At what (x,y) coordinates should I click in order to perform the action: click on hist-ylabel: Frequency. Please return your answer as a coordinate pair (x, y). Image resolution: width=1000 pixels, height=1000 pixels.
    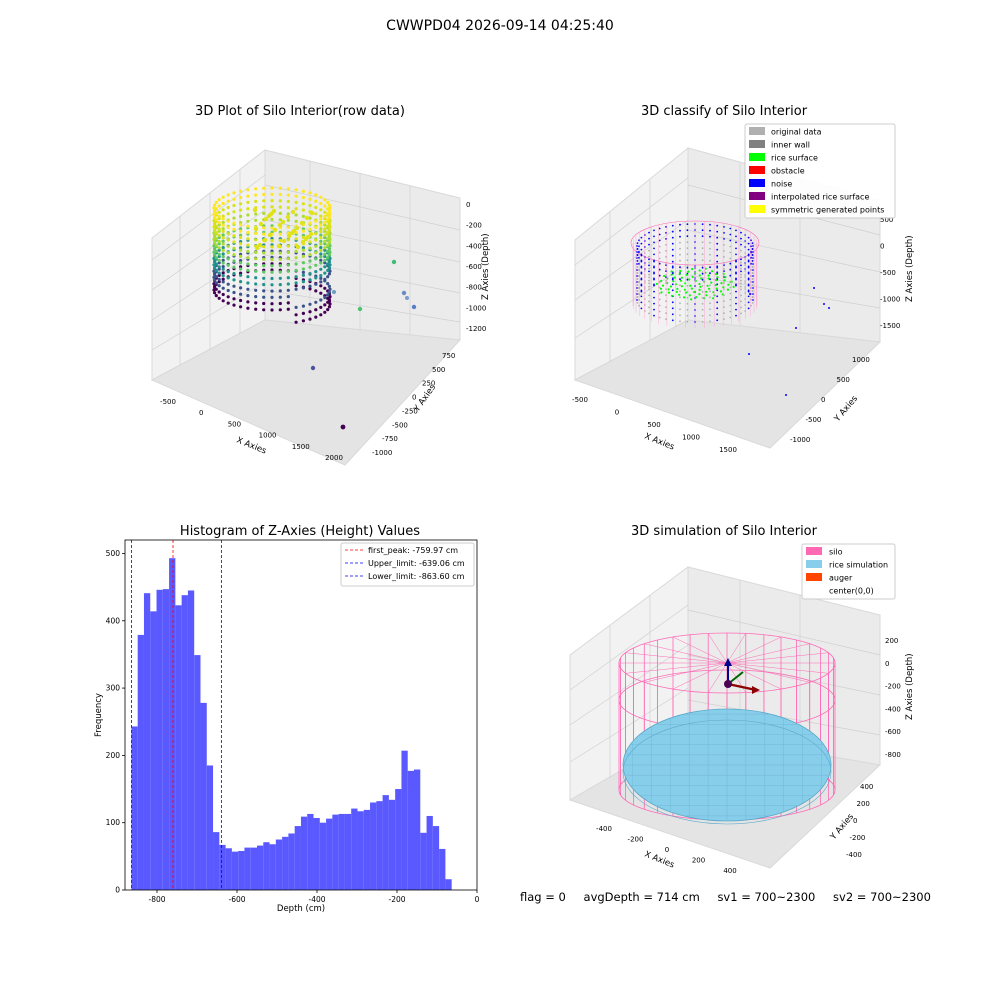
    Looking at the image, I should click on (99, 715).